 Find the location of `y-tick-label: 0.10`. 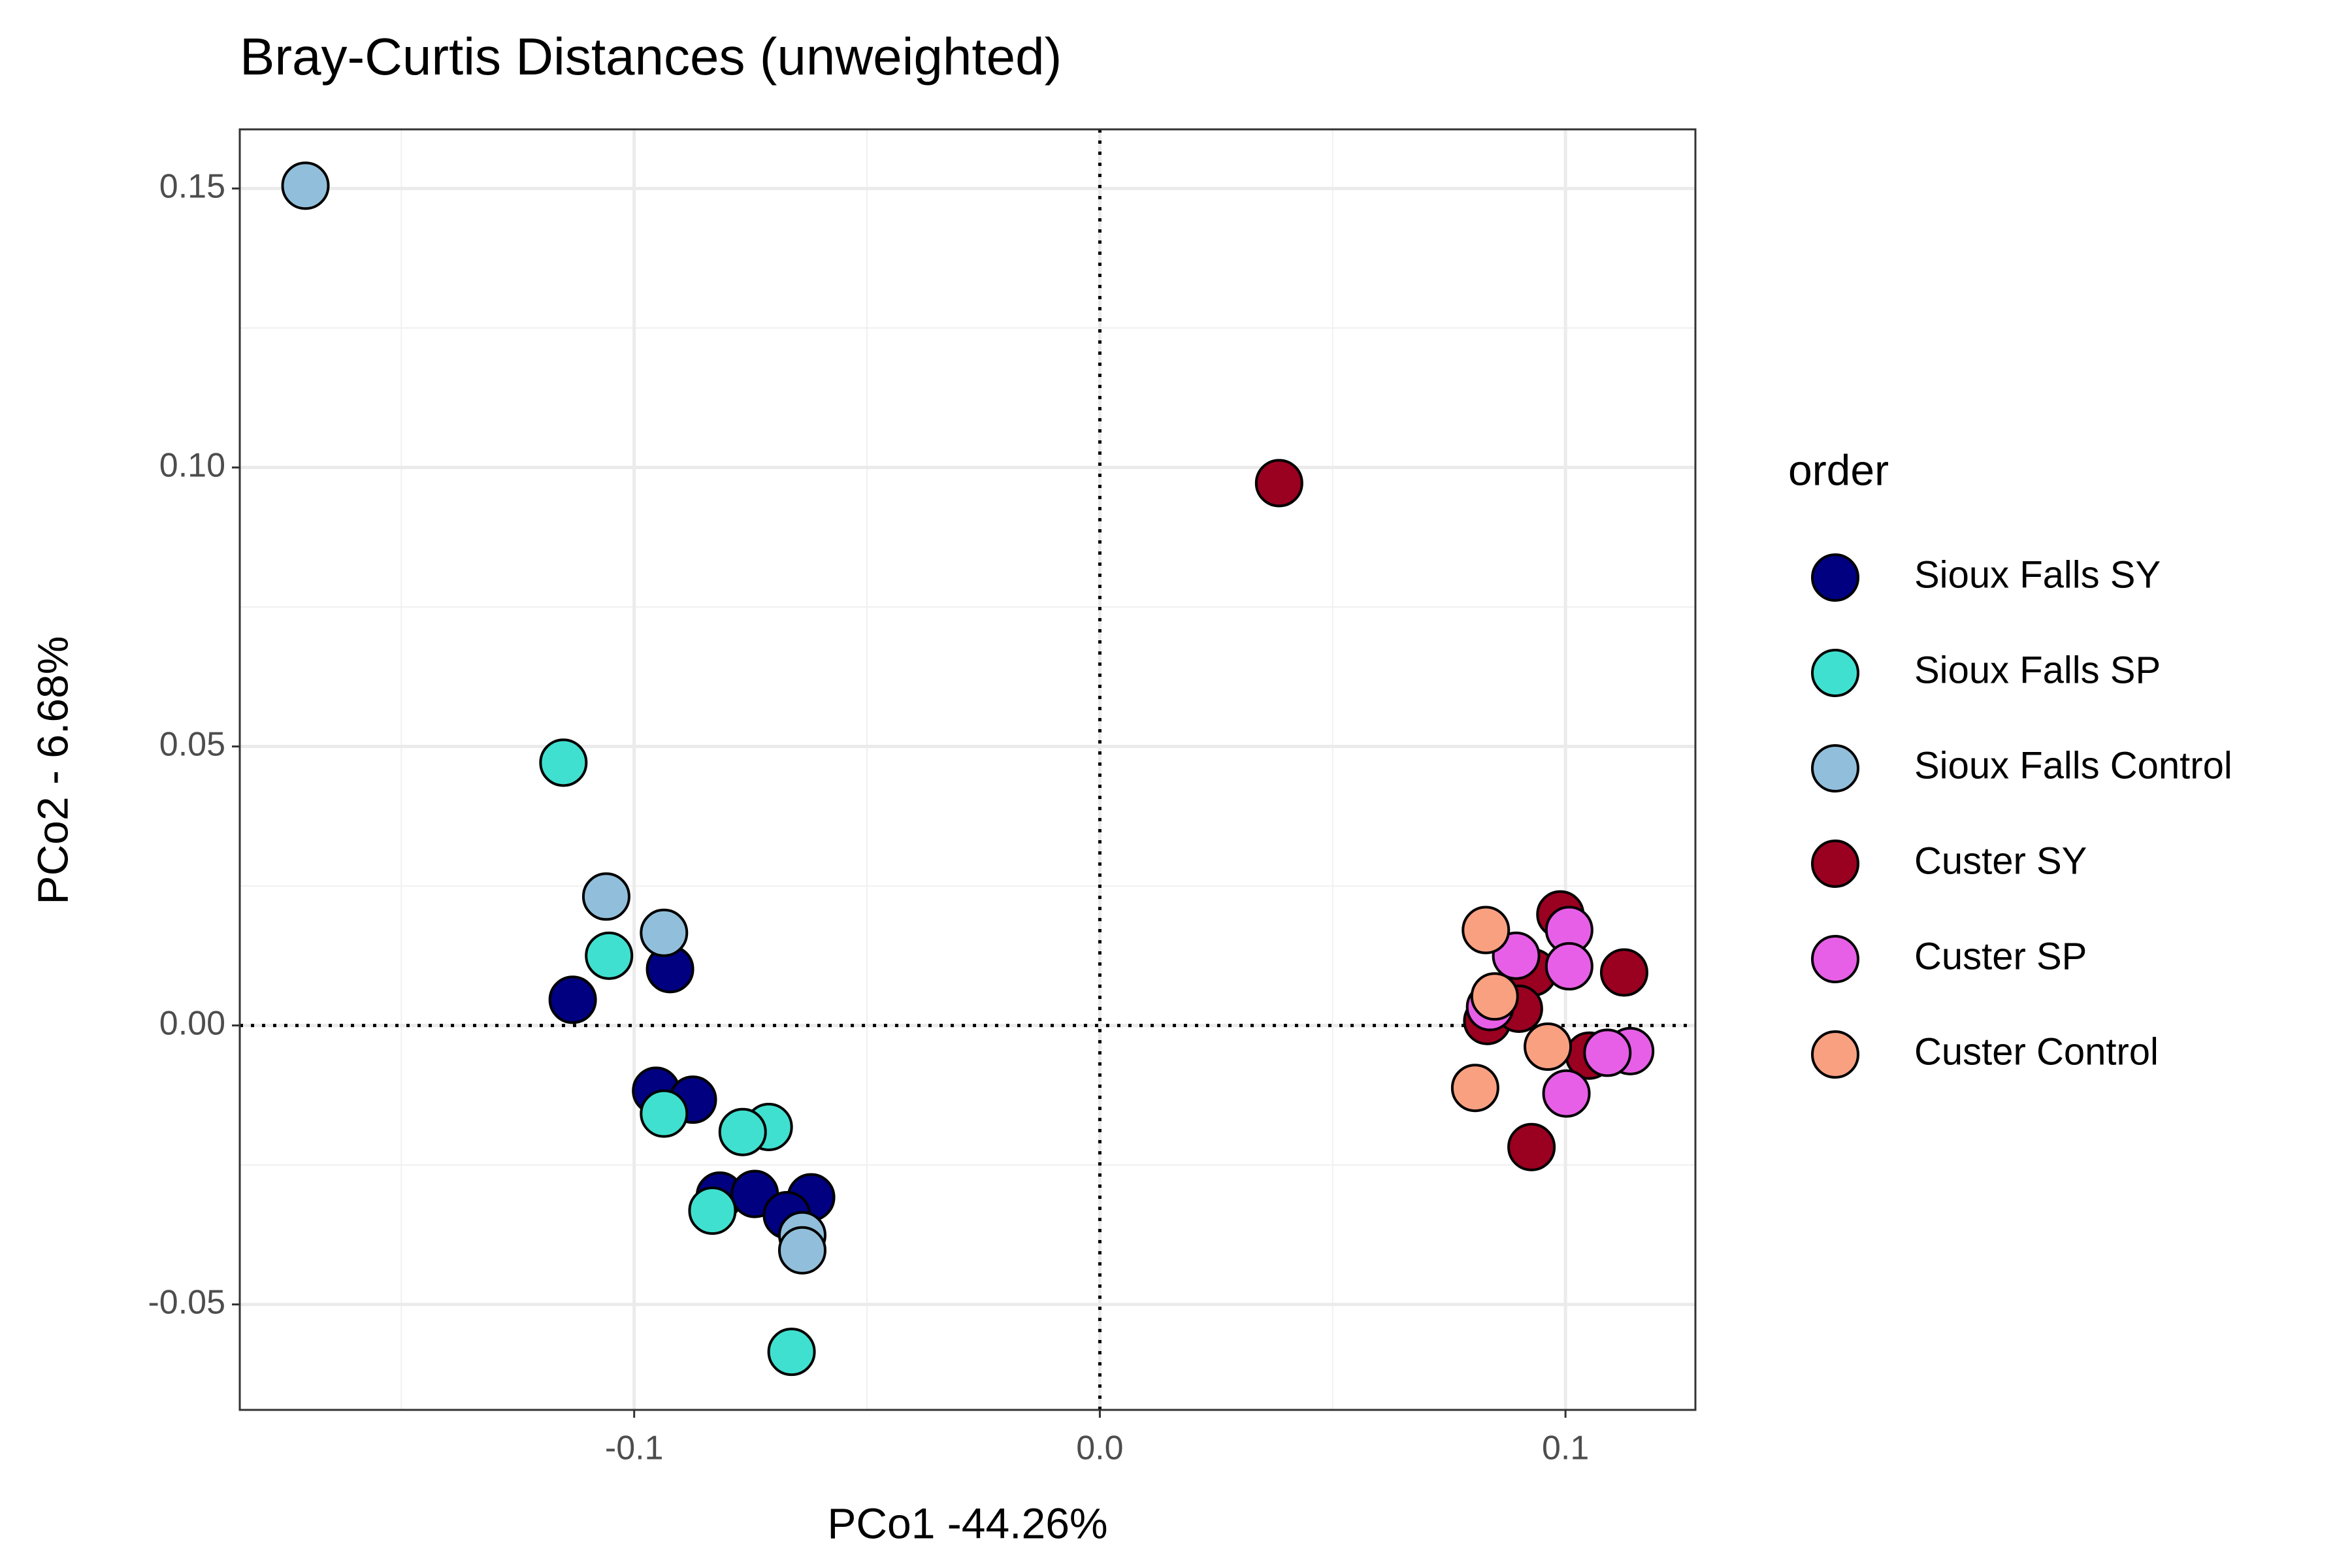

y-tick-label: 0.10 is located at coordinates (192, 465).